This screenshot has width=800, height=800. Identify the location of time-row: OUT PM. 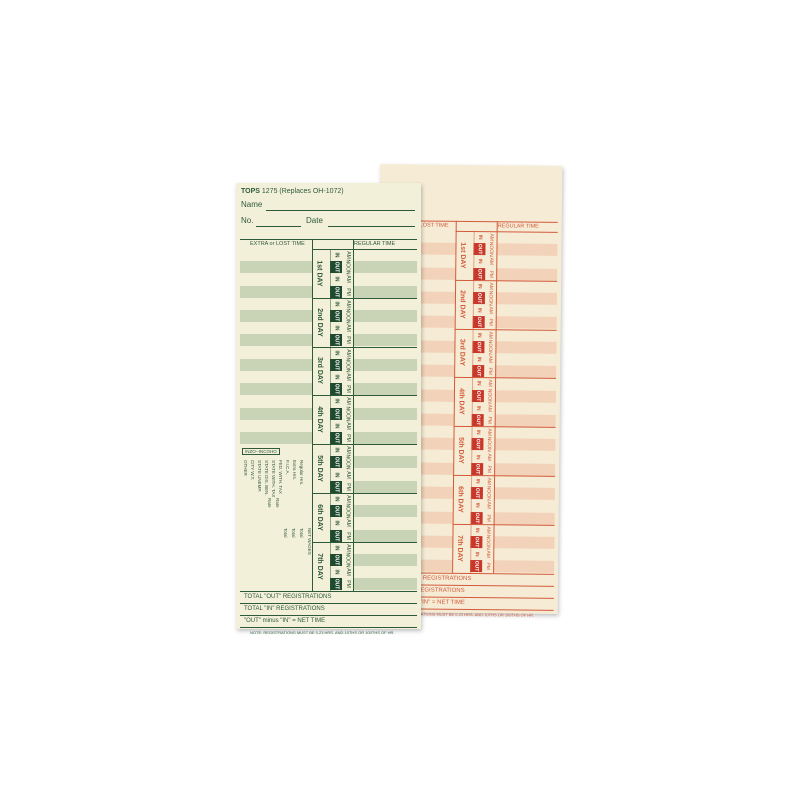
(328, 389).